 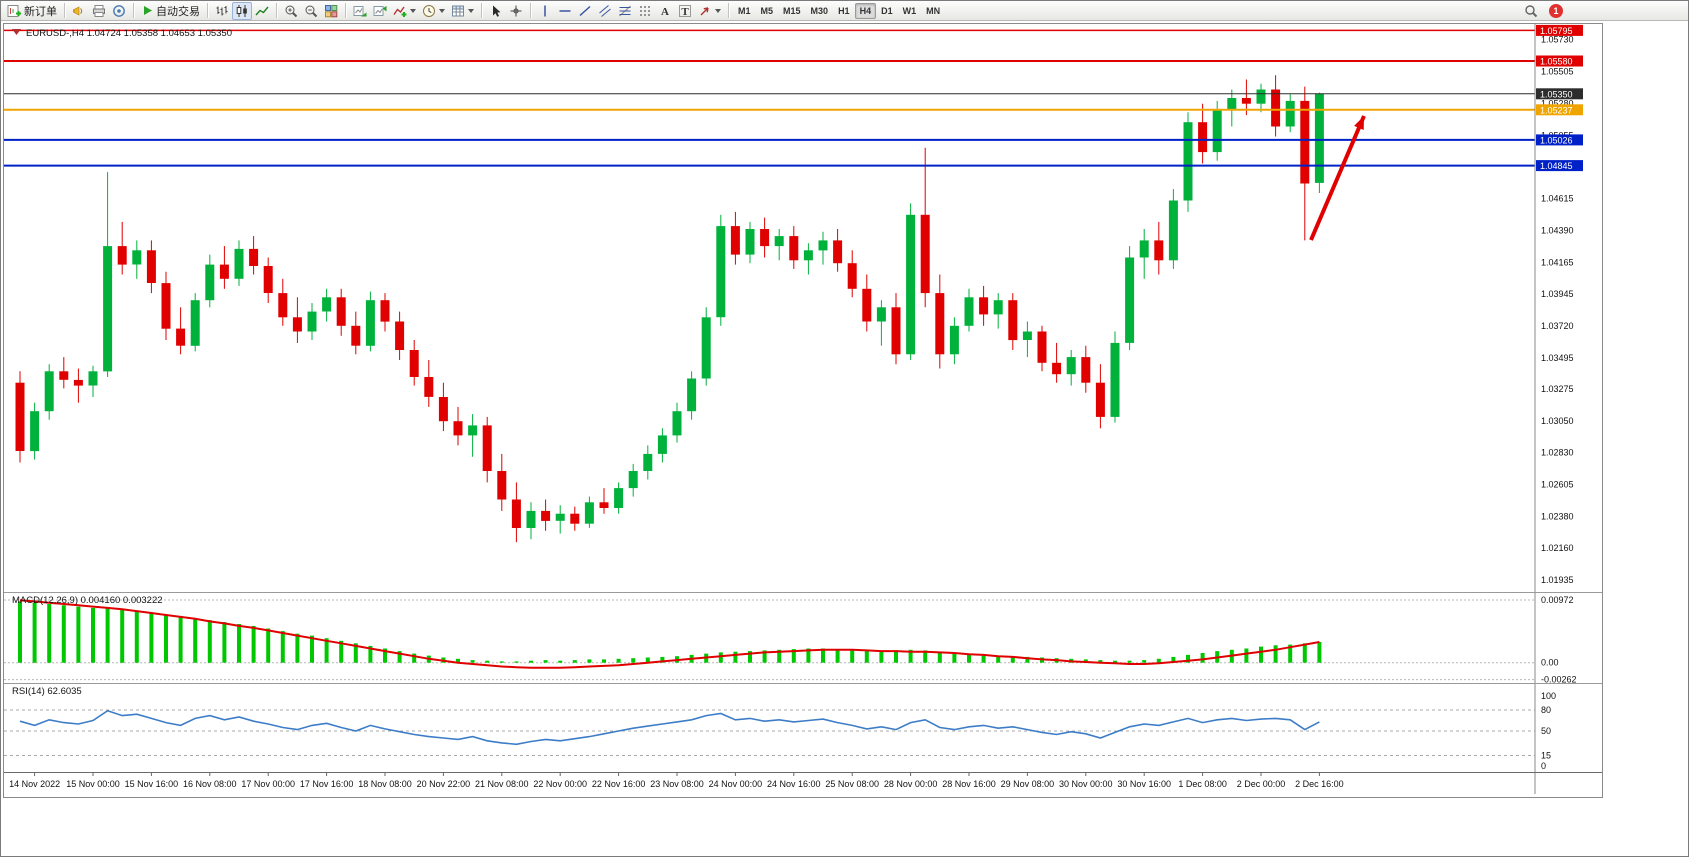 What do you see at coordinates (887, 10) in the screenshot?
I see `timeframe-d1-button: D1` at bounding box center [887, 10].